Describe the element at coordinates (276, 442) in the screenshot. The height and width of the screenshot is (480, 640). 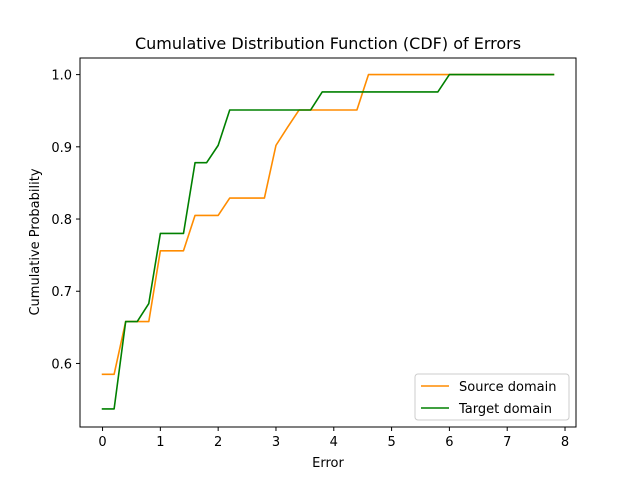
I see `x-tick-label: 3` at that location.